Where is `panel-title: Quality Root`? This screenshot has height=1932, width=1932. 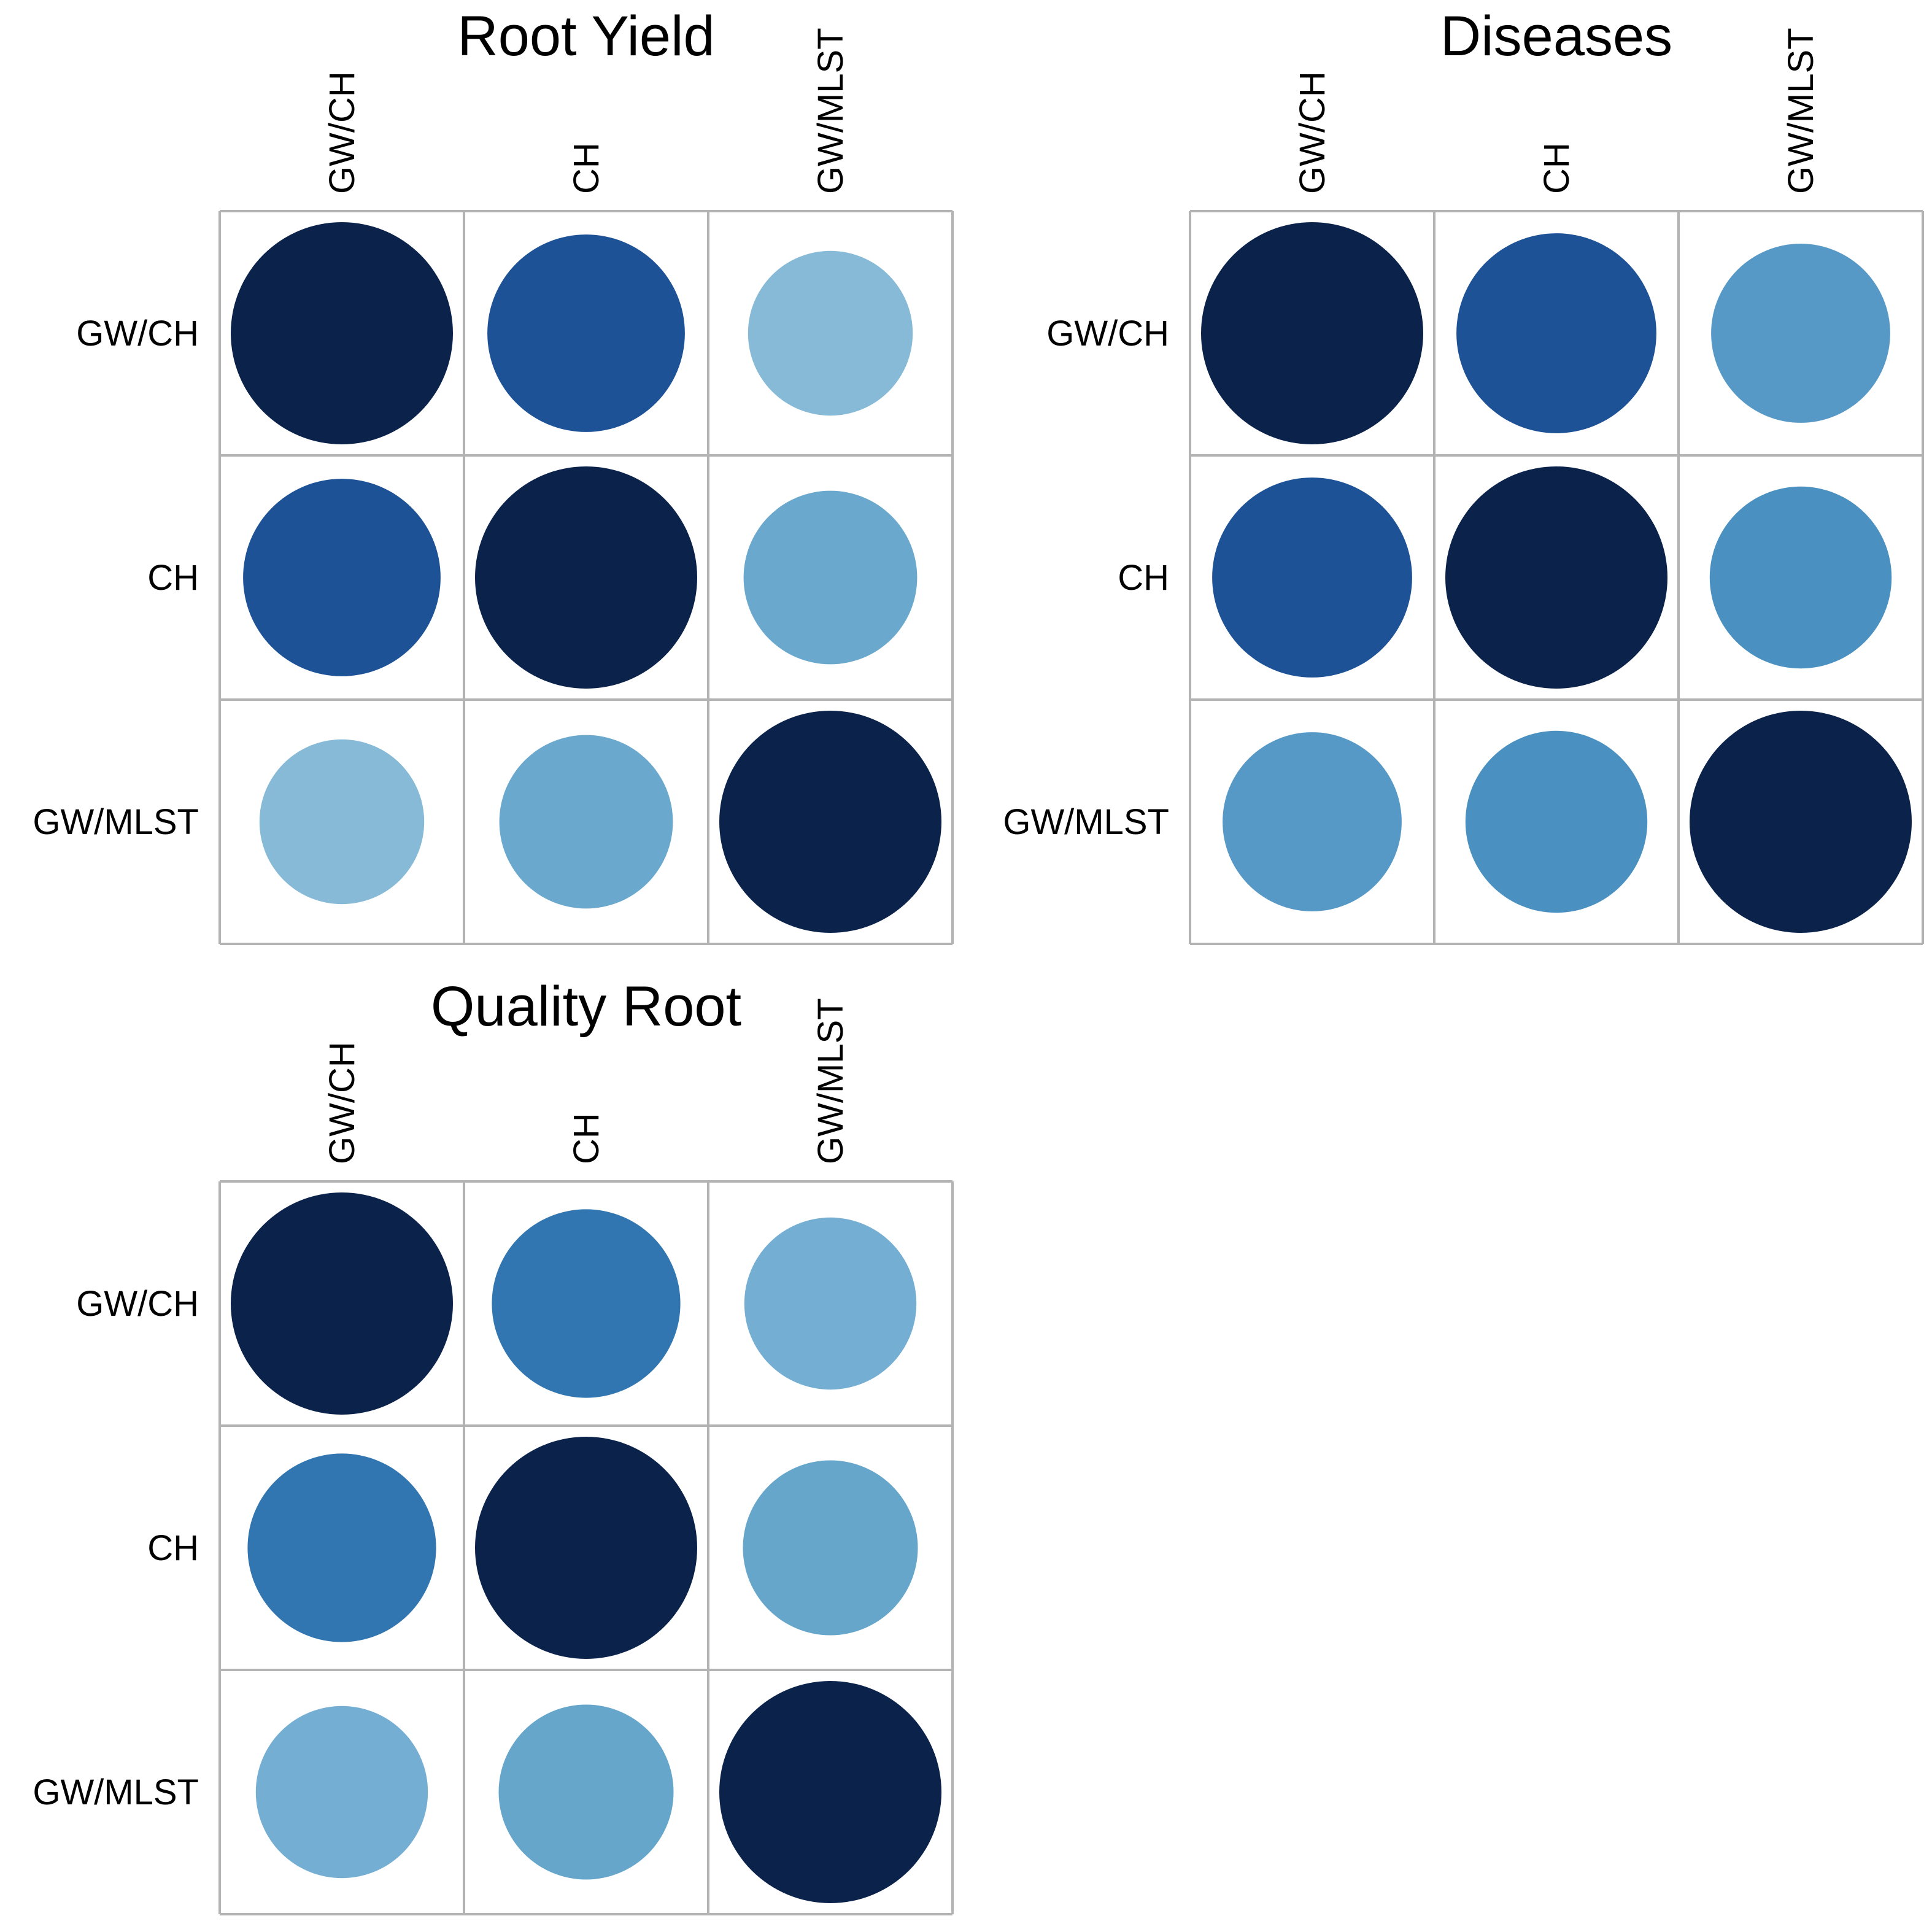
panel-title: Quality Root is located at coordinates (586, 1006).